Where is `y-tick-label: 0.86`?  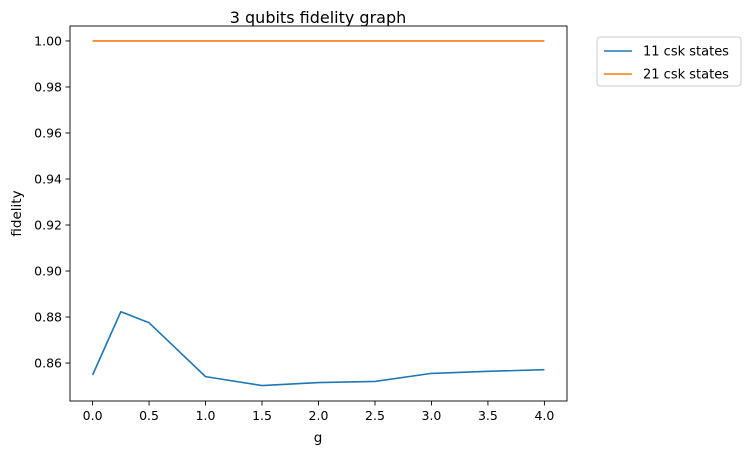
y-tick-label: 0.86 is located at coordinates (48, 363).